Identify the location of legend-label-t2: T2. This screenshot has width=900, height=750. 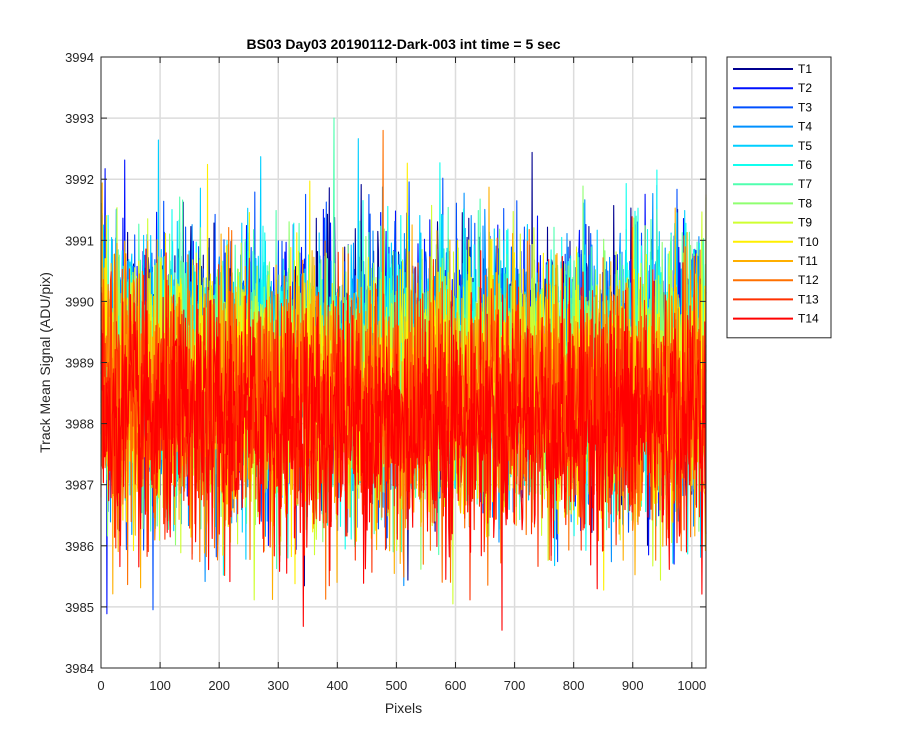
(805, 88).